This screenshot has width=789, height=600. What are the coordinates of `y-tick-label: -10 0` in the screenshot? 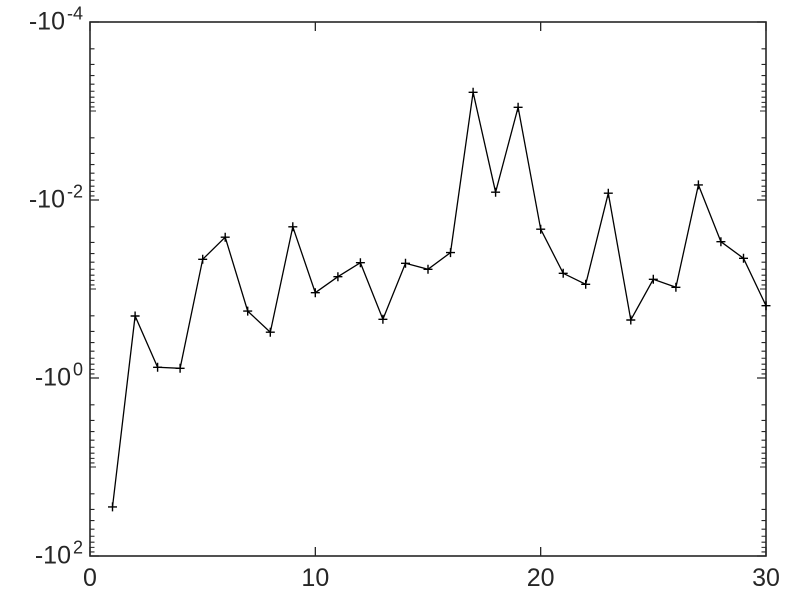 It's located at (41, 376).